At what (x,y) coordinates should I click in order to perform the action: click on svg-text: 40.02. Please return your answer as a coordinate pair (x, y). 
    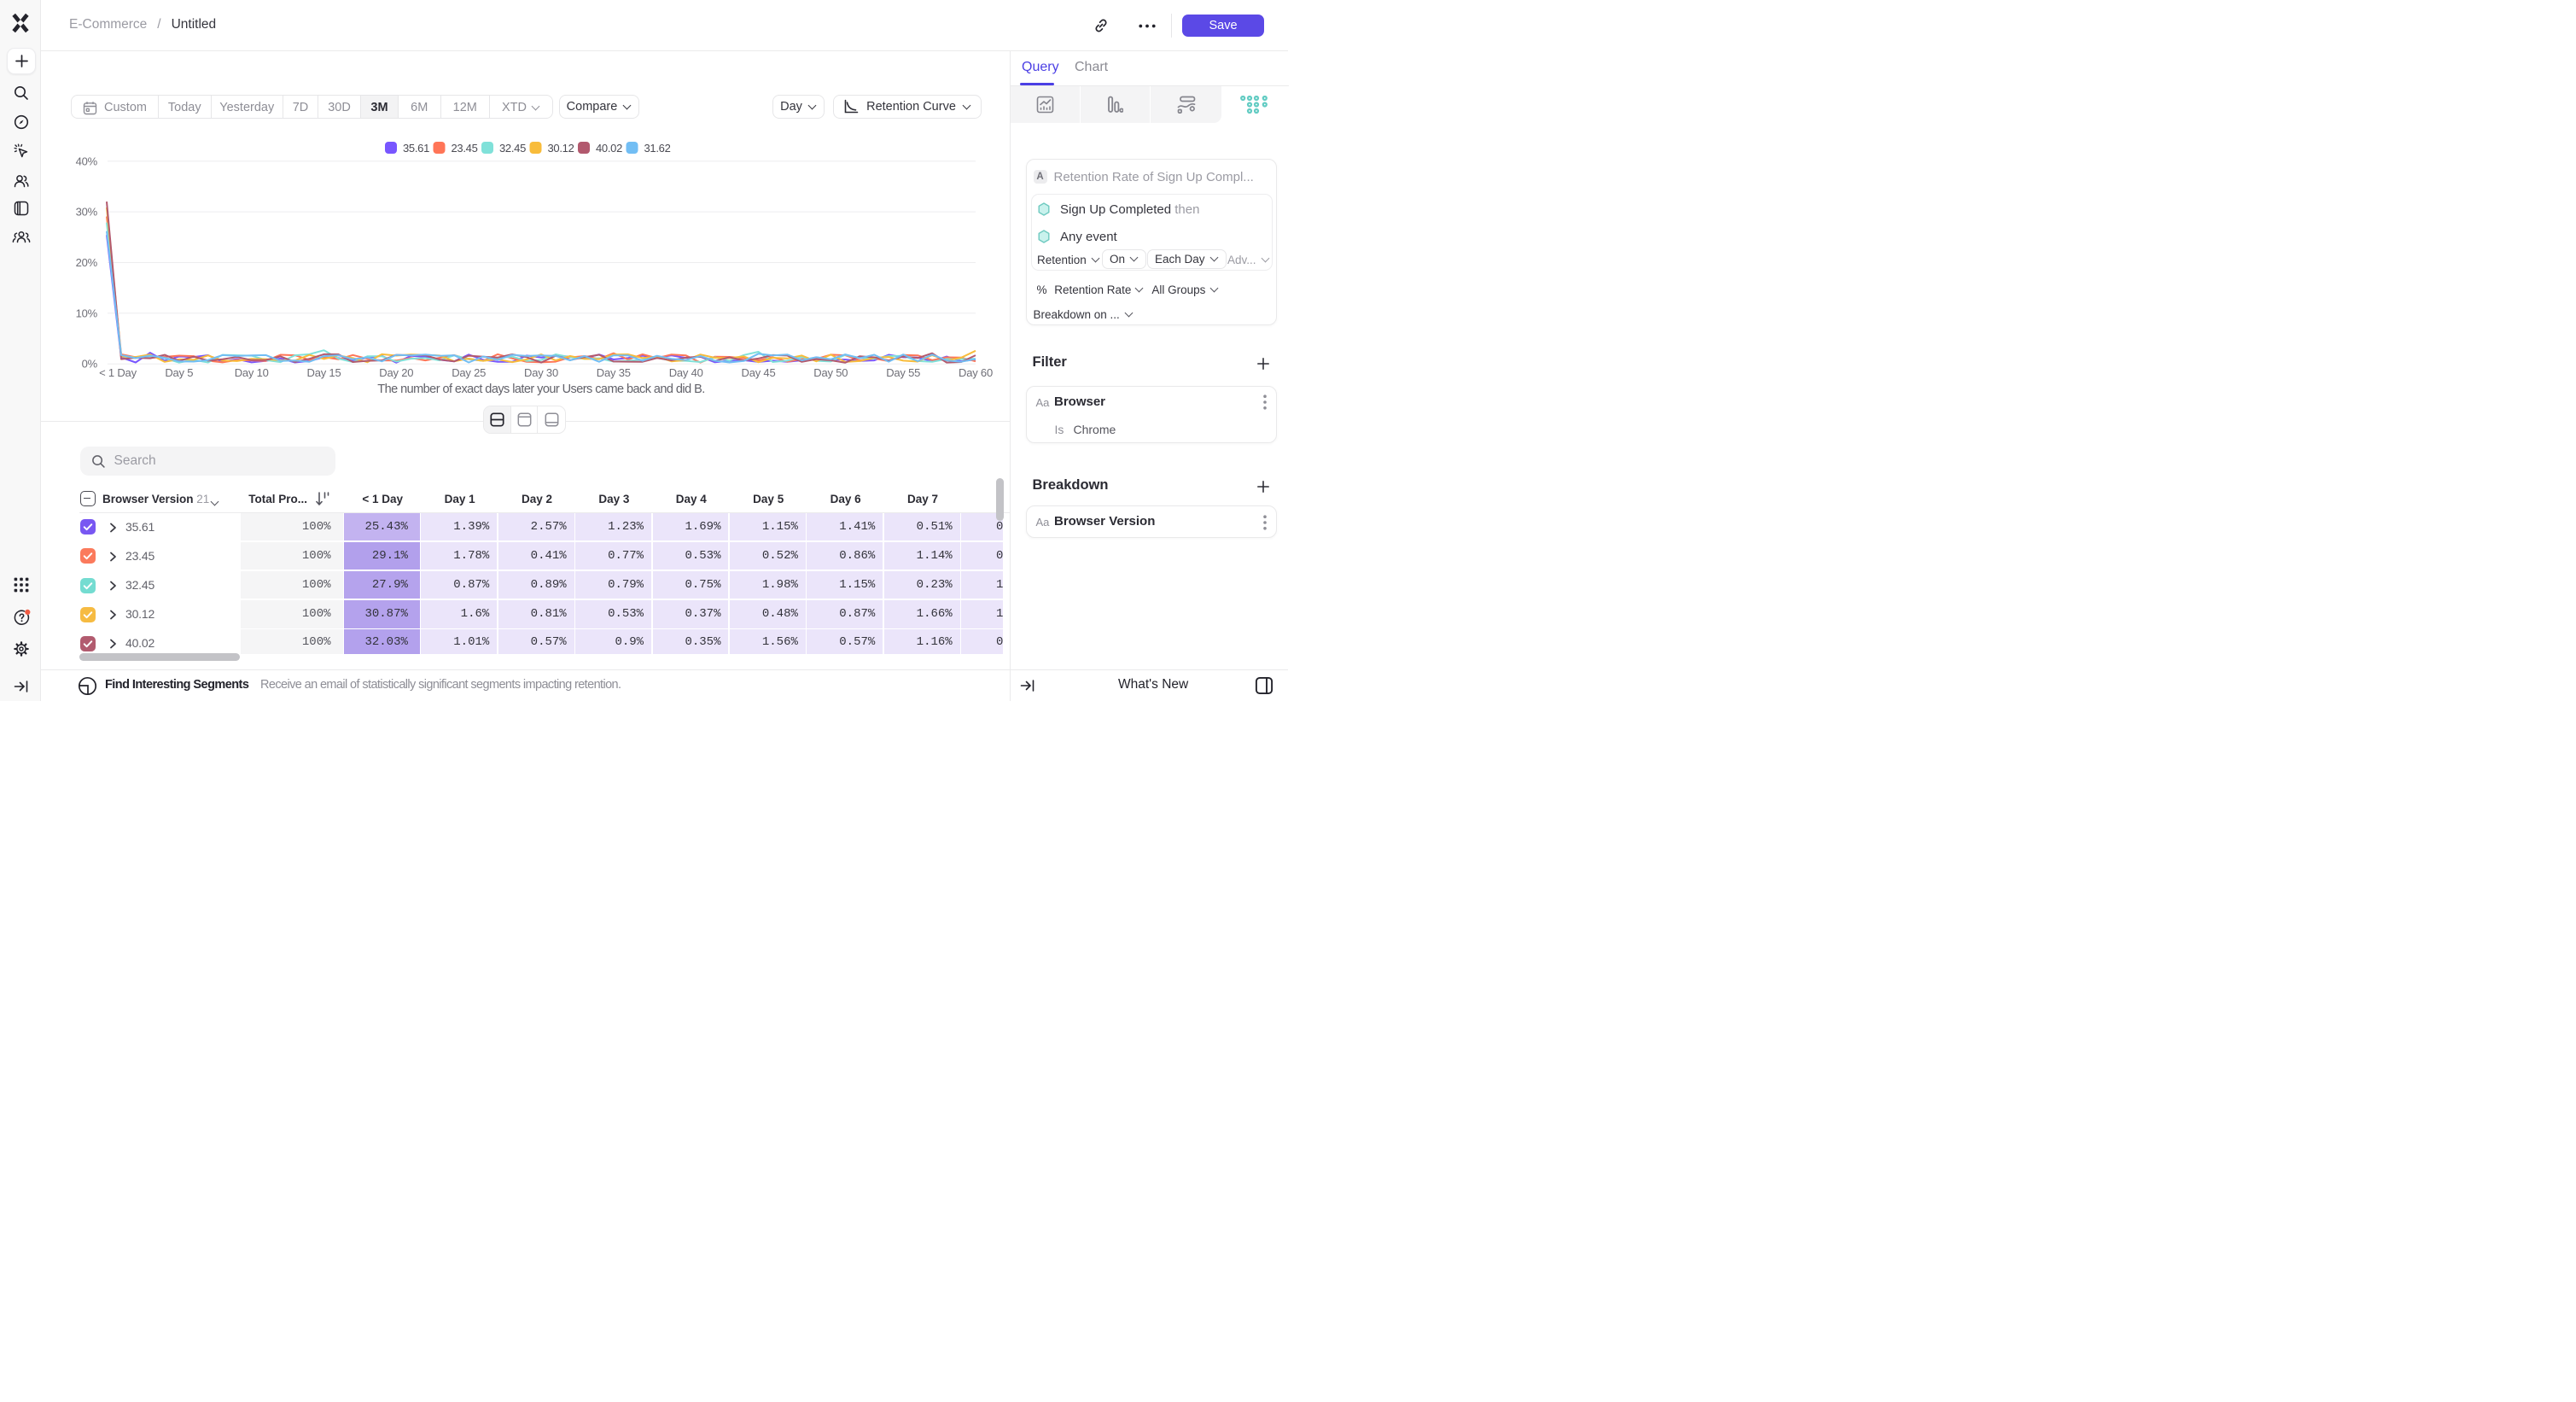
    Looking at the image, I should click on (609, 149).